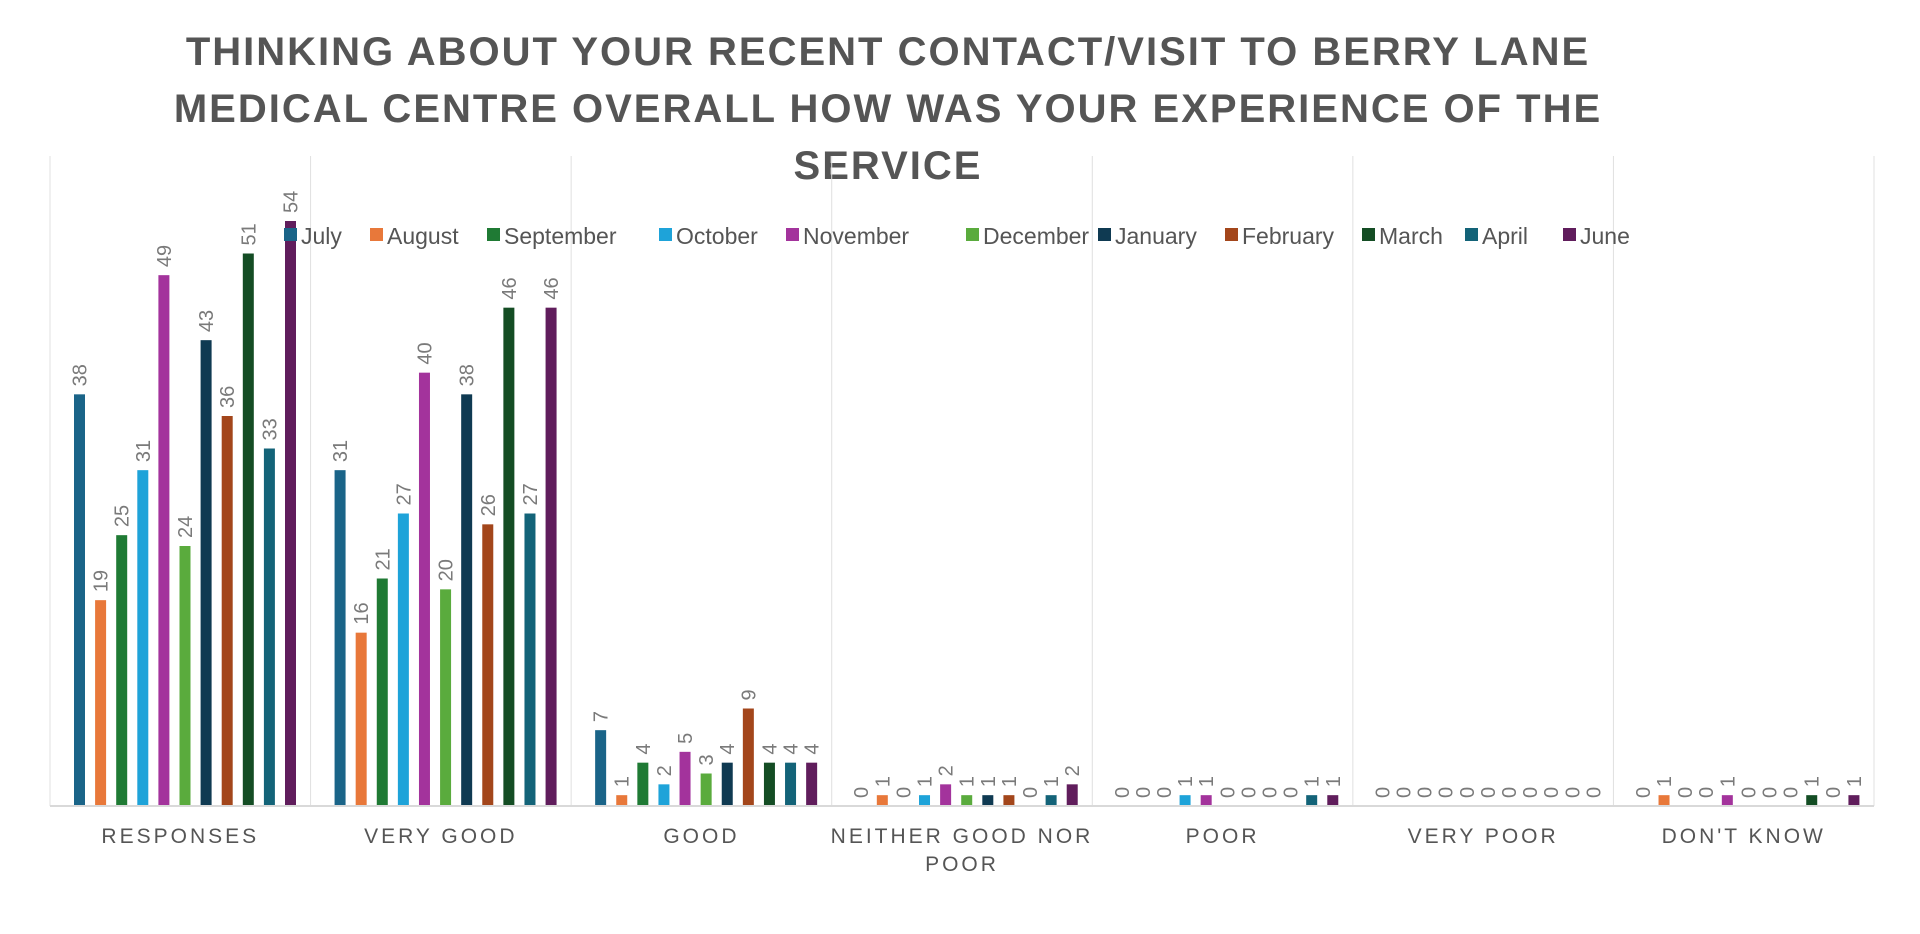 The height and width of the screenshot is (934, 1920). What do you see at coordinates (383, 559) in the screenshot?
I see `data-label: 21` at bounding box center [383, 559].